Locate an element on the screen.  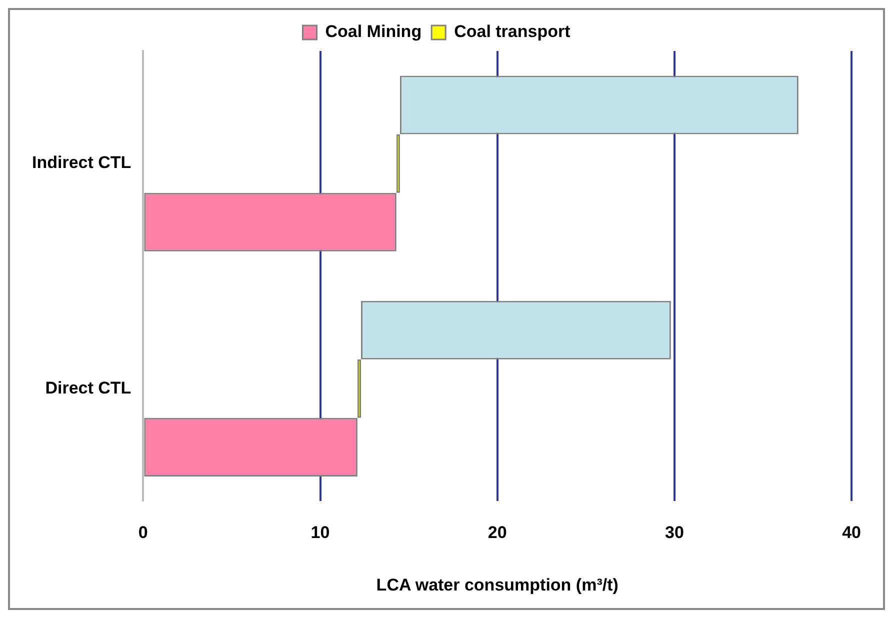
y-tick-label: Indirect CTL is located at coordinates (82, 162).